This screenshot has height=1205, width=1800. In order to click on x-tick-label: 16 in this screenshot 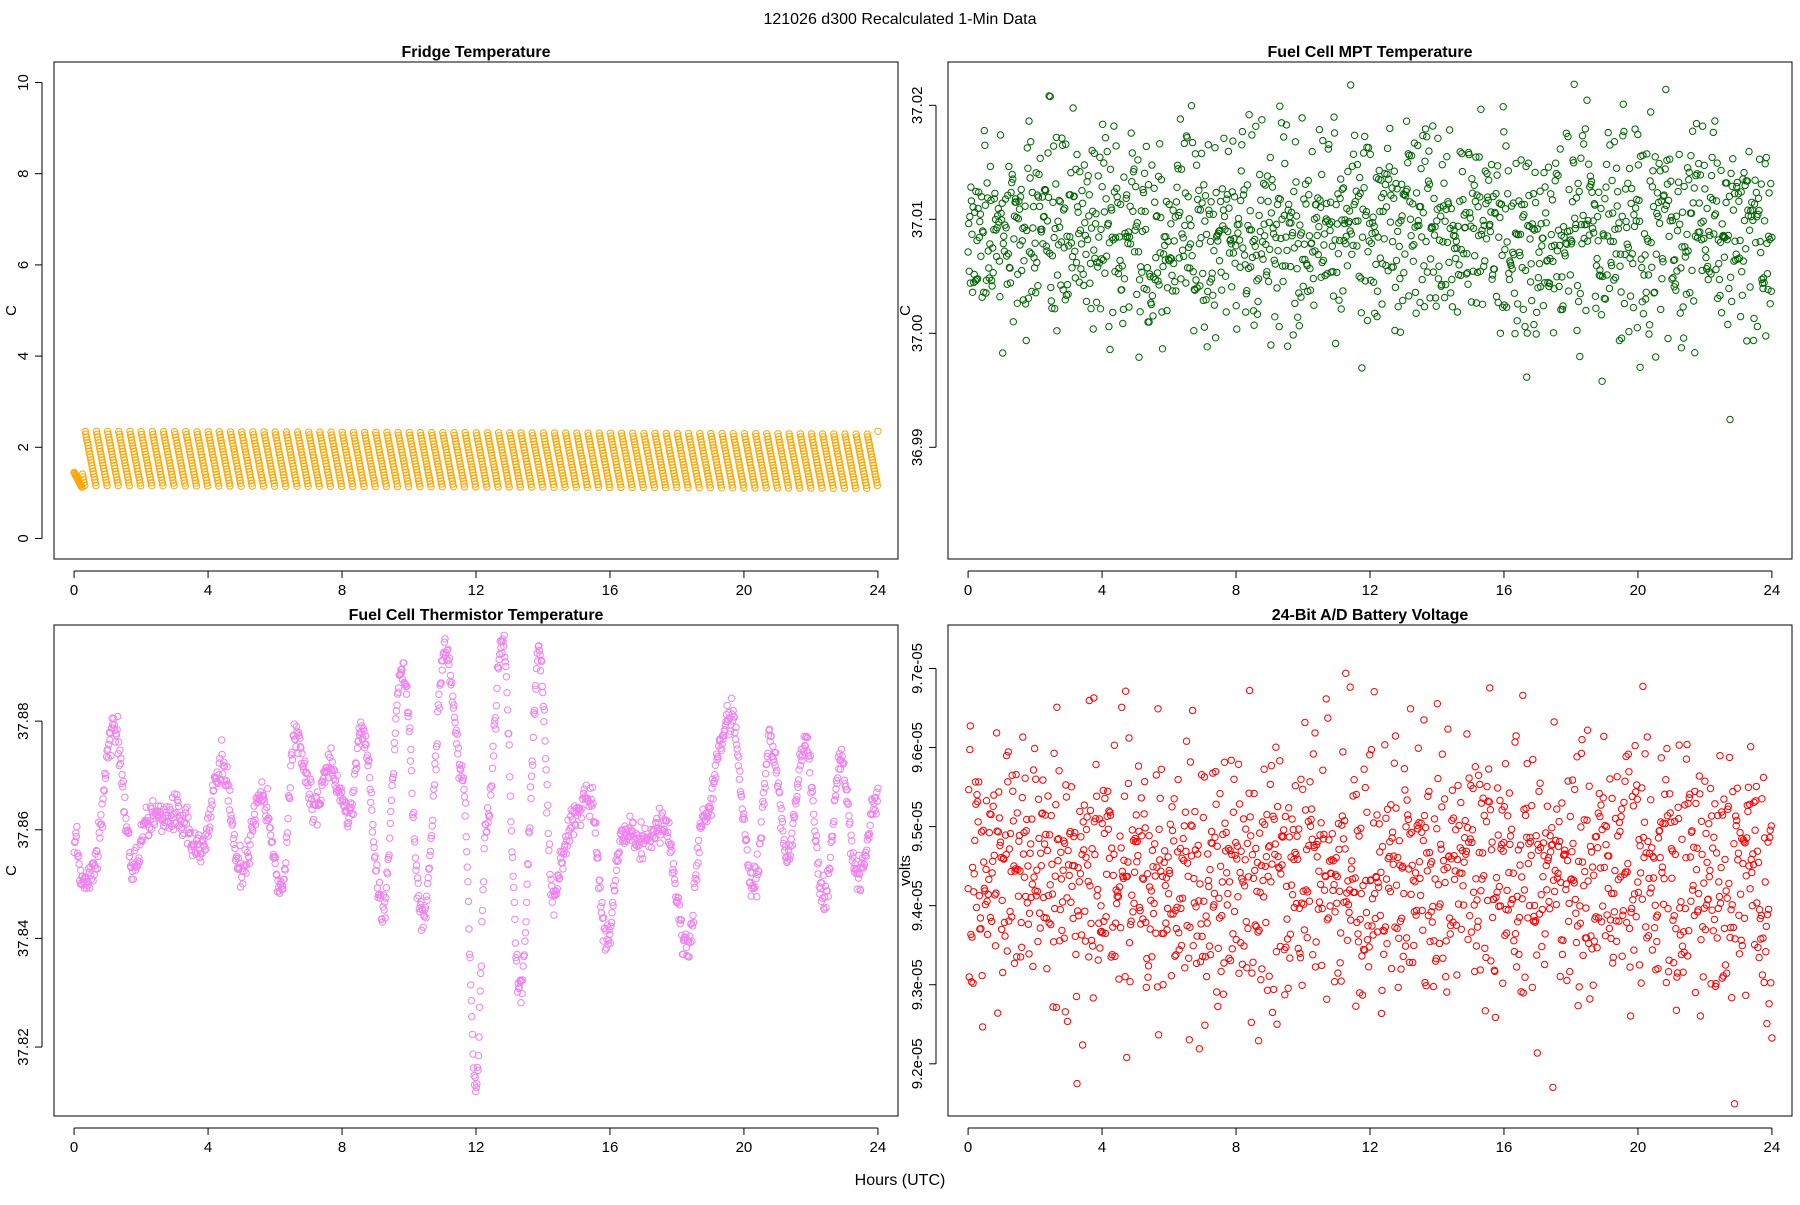, I will do `click(610, 1147)`.